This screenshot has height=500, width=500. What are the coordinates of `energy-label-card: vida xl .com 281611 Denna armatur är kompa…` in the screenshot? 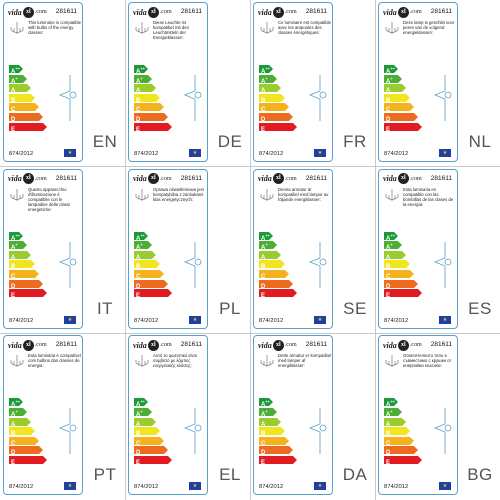 It's located at (293, 248).